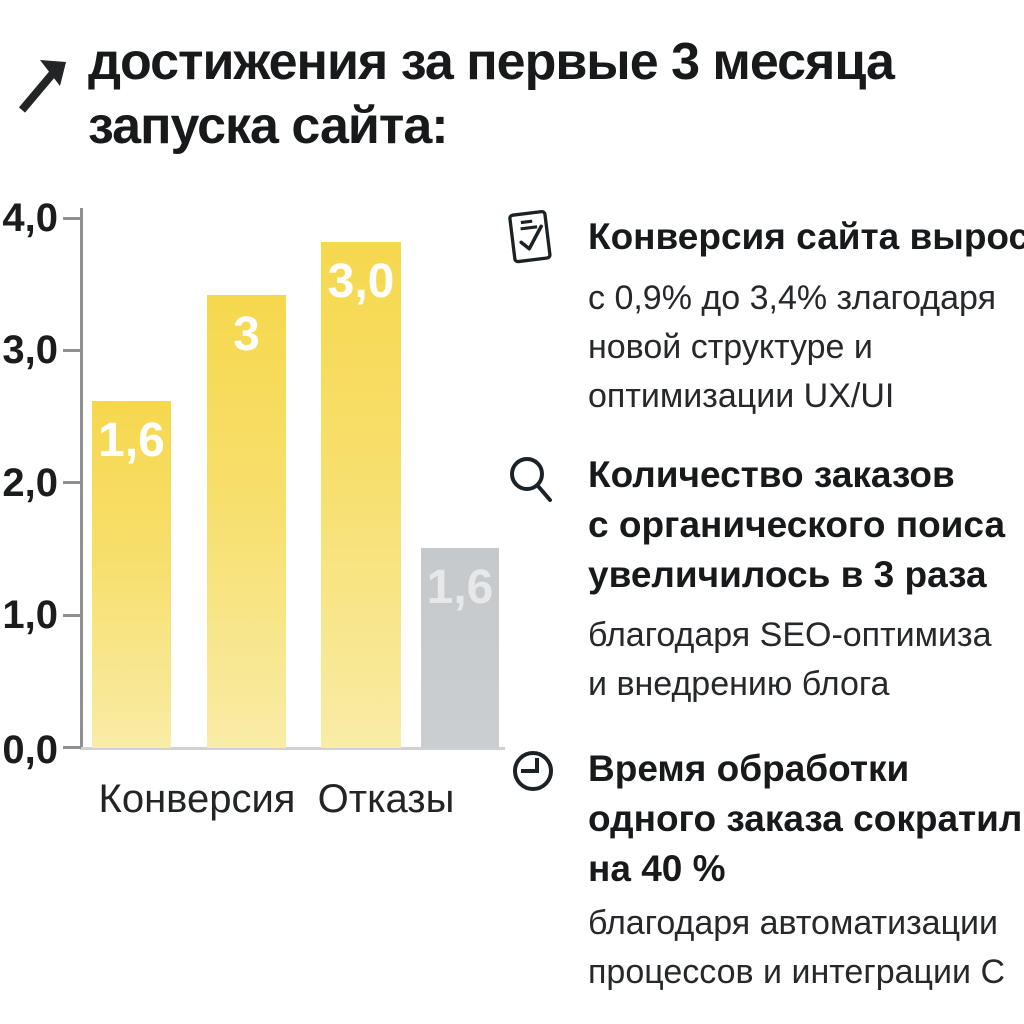 The height and width of the screenshot is (1024, 1024). What do you see at coordinates (30, 750) in the screenshot?
I see `y-tick-label: 0,0` at bounding box center [30, 750].